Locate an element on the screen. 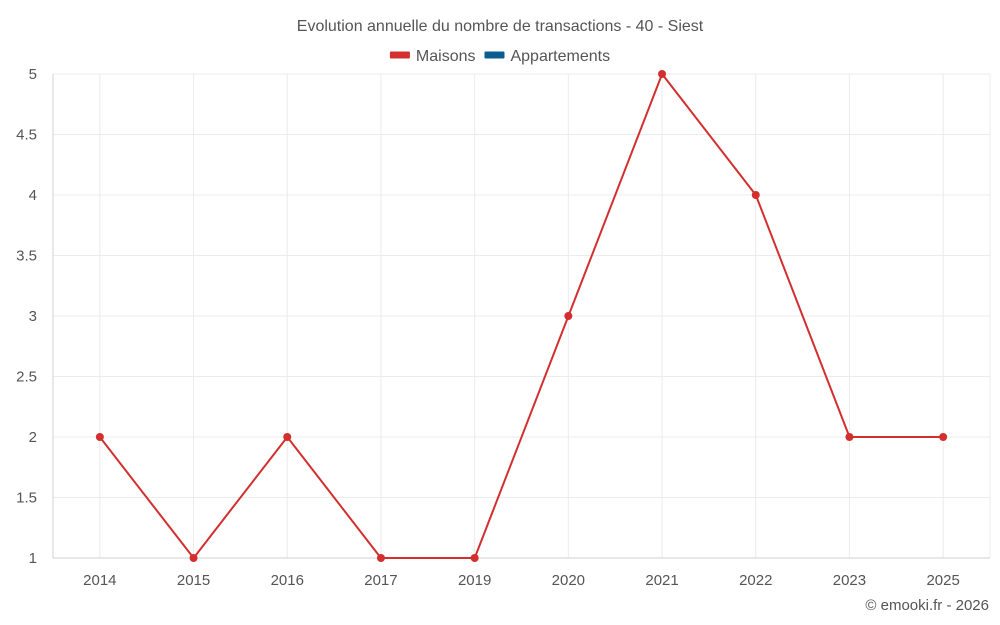  y-tick-label: 5 is located at coordinates (33, 74).